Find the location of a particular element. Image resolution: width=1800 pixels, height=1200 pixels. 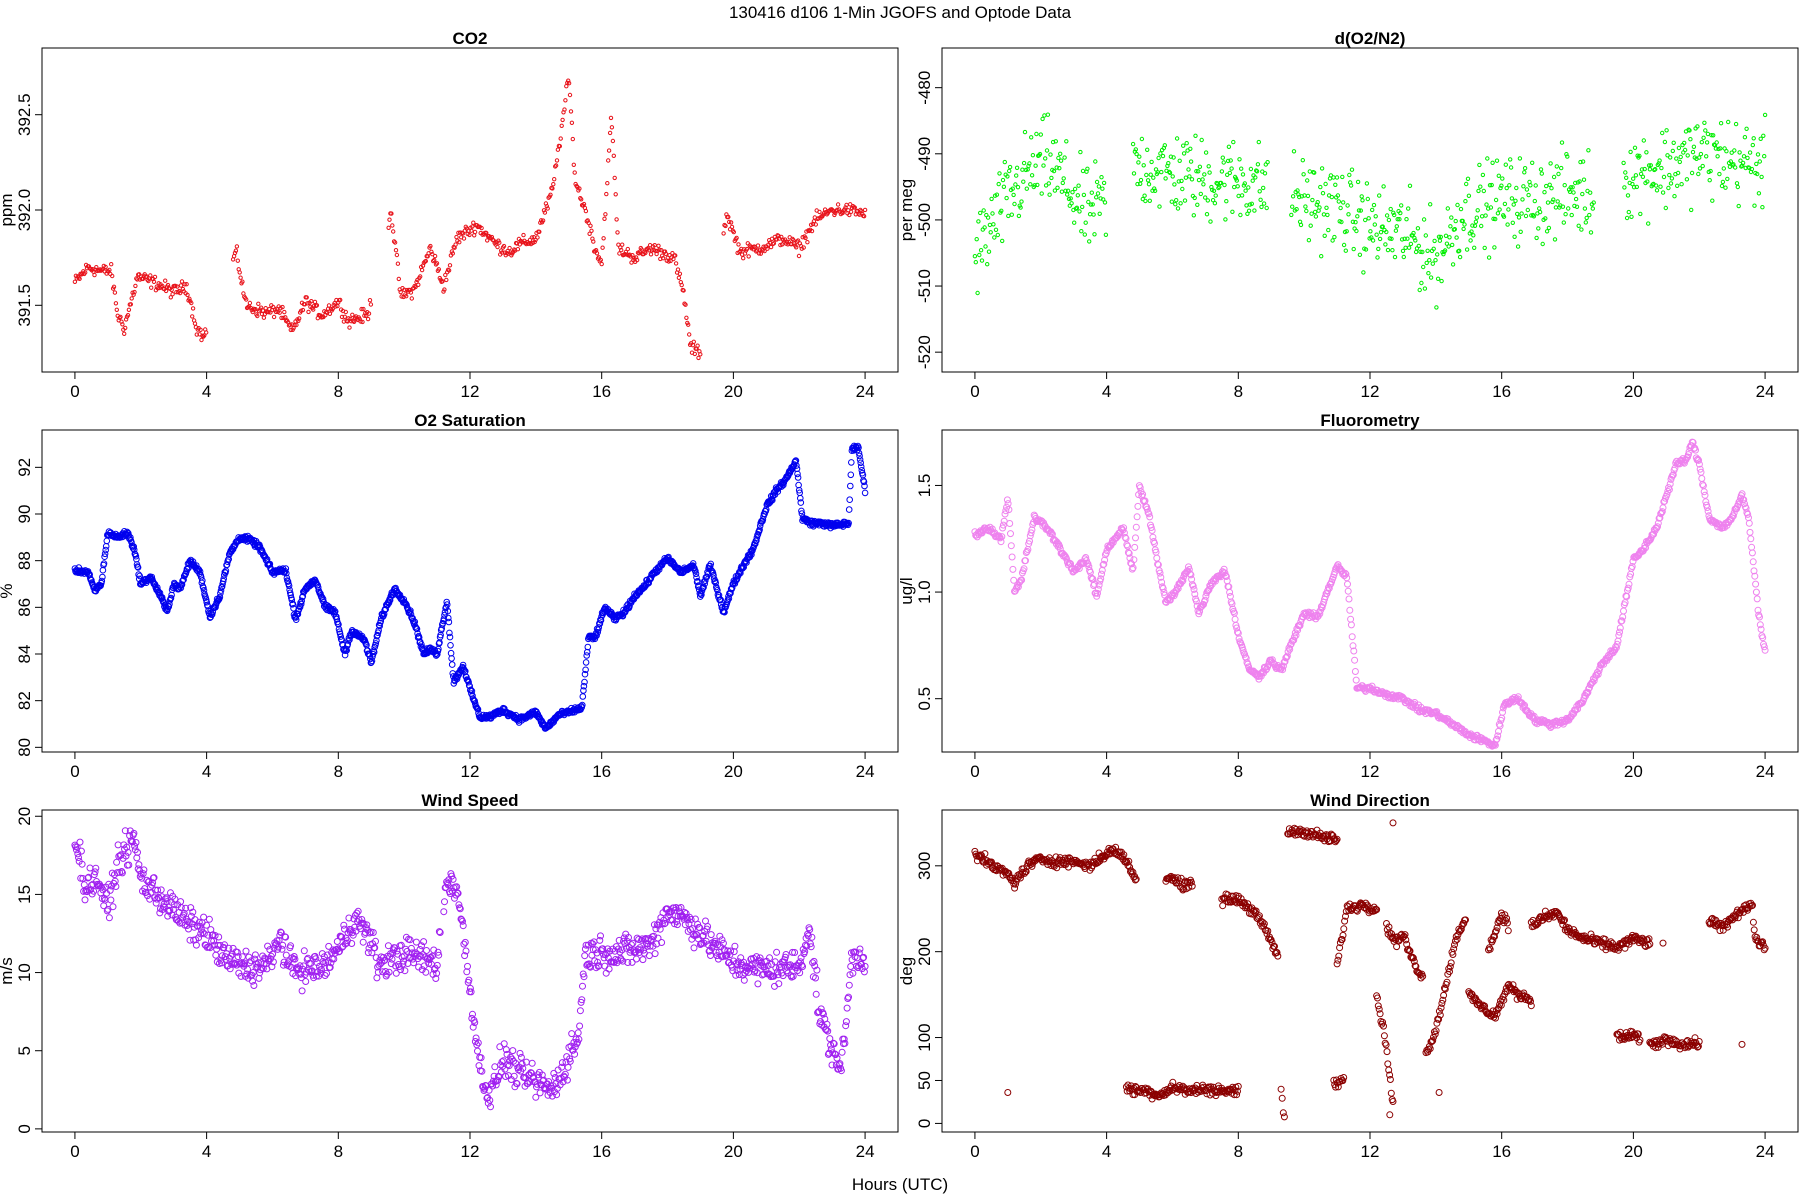

x-tick-label: 8 is located at coordinates (1238, 391).